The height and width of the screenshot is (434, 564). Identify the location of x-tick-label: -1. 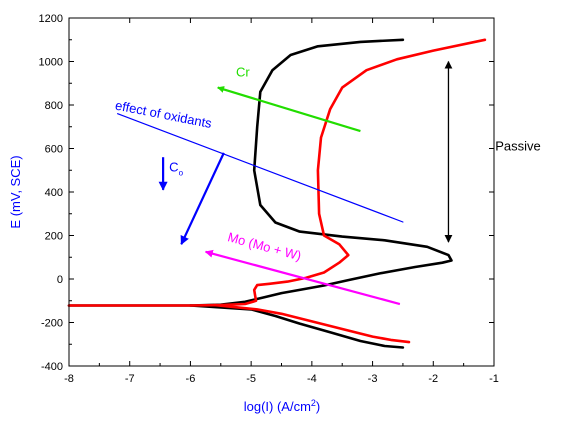
(494, 379).